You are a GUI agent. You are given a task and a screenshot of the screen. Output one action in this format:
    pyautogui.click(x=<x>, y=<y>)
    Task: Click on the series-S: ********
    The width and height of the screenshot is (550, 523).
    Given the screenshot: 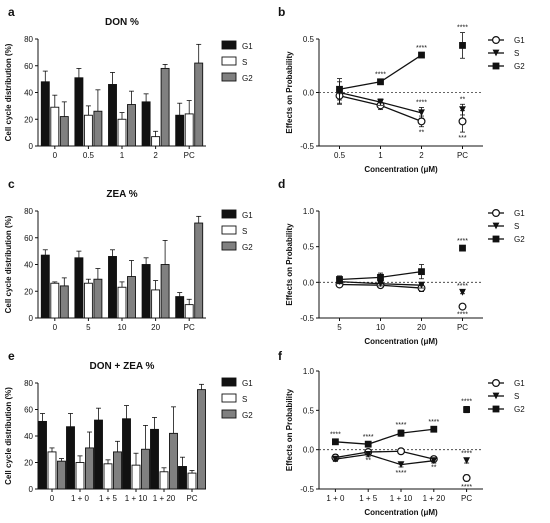 What is the action you would take?
    pyautogui.click(x=402, y=463)
    